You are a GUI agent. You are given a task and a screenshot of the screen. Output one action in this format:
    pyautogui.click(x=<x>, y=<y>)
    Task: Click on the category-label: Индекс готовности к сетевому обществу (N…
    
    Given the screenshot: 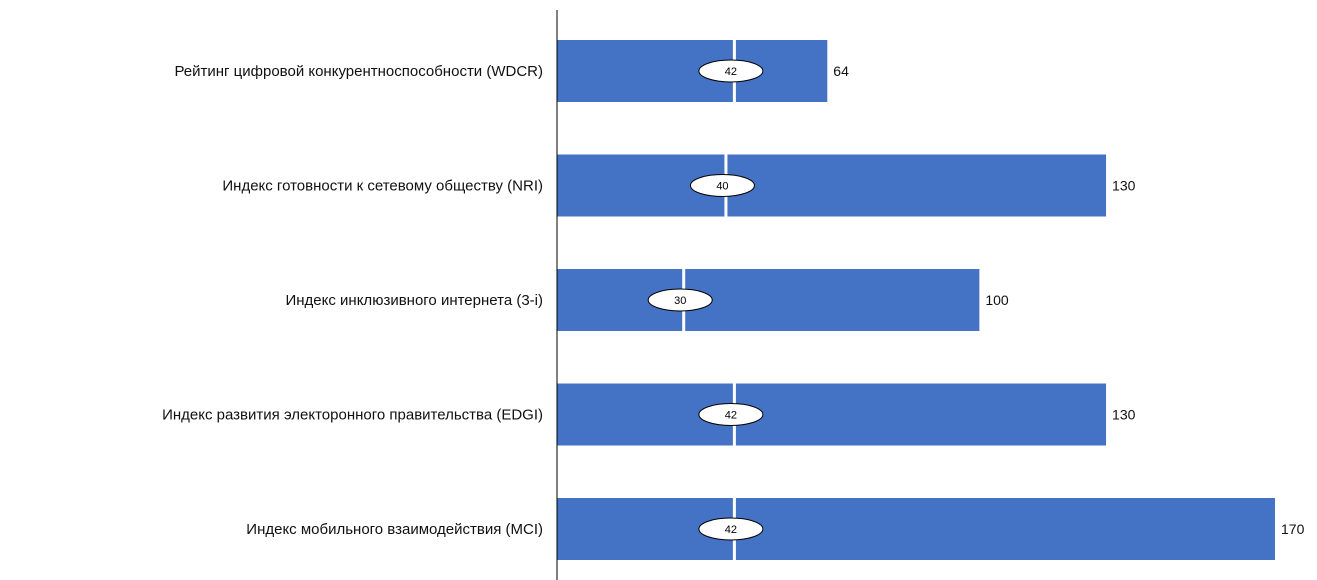 What is the action you would take?
    pyautogui.click(x=382, y=186)
    